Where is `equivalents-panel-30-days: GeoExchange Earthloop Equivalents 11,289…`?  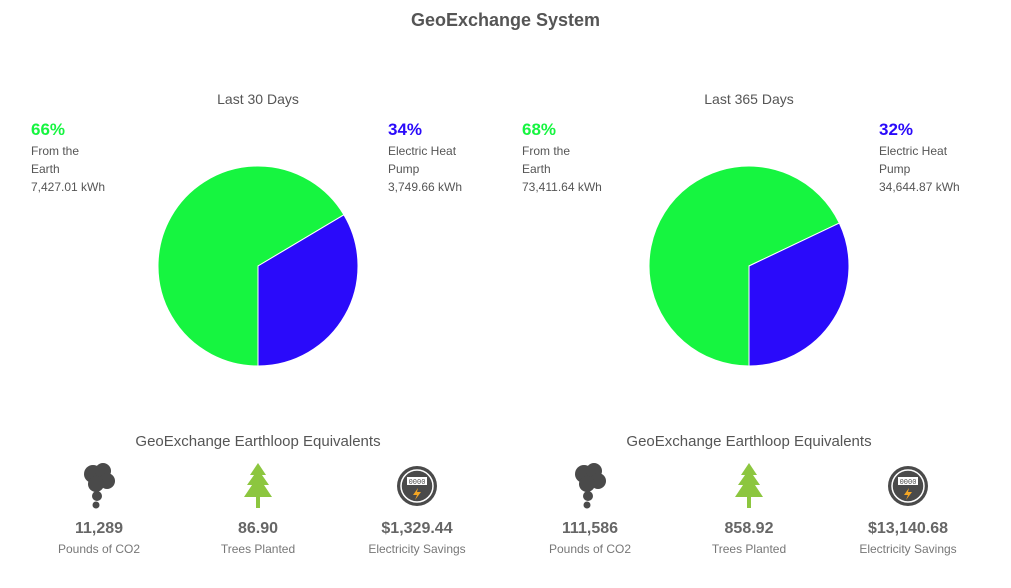 equivalents-panel-30-days: GeoExchange Earthloop Equivalents 11,289… is located at coordinates (258, 503).